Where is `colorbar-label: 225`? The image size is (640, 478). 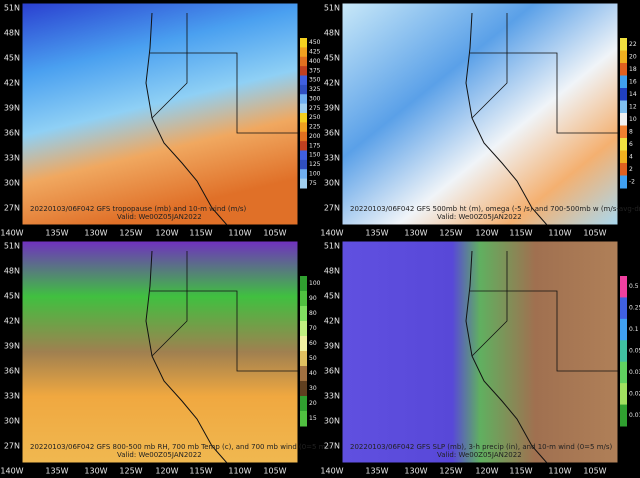 colorbar-label: 225 is located at coordinates (315, 127).